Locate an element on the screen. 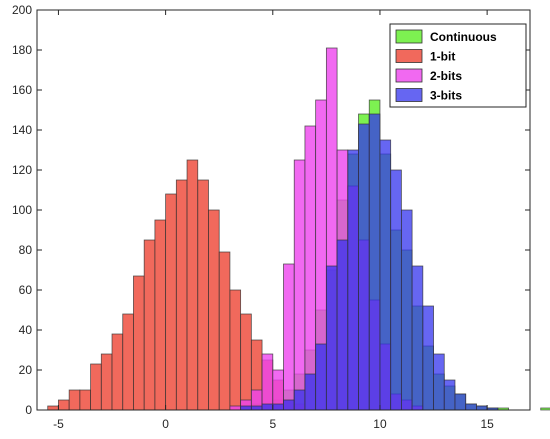  y-tick-label: 60 is located at coordinates (26, 290).